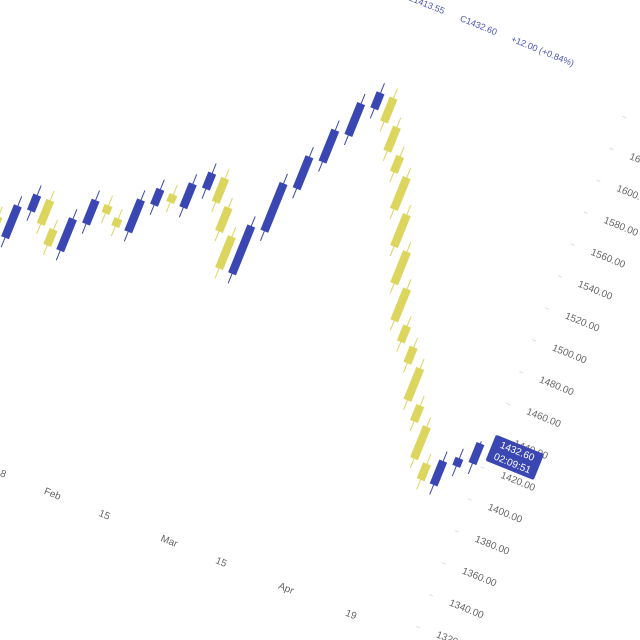 This screenshot has height=640, width=640. What do you see at coordinates (351, 615) in the screenshot?
I see `x-tick-label: 19` at bounding box center [351, 615].